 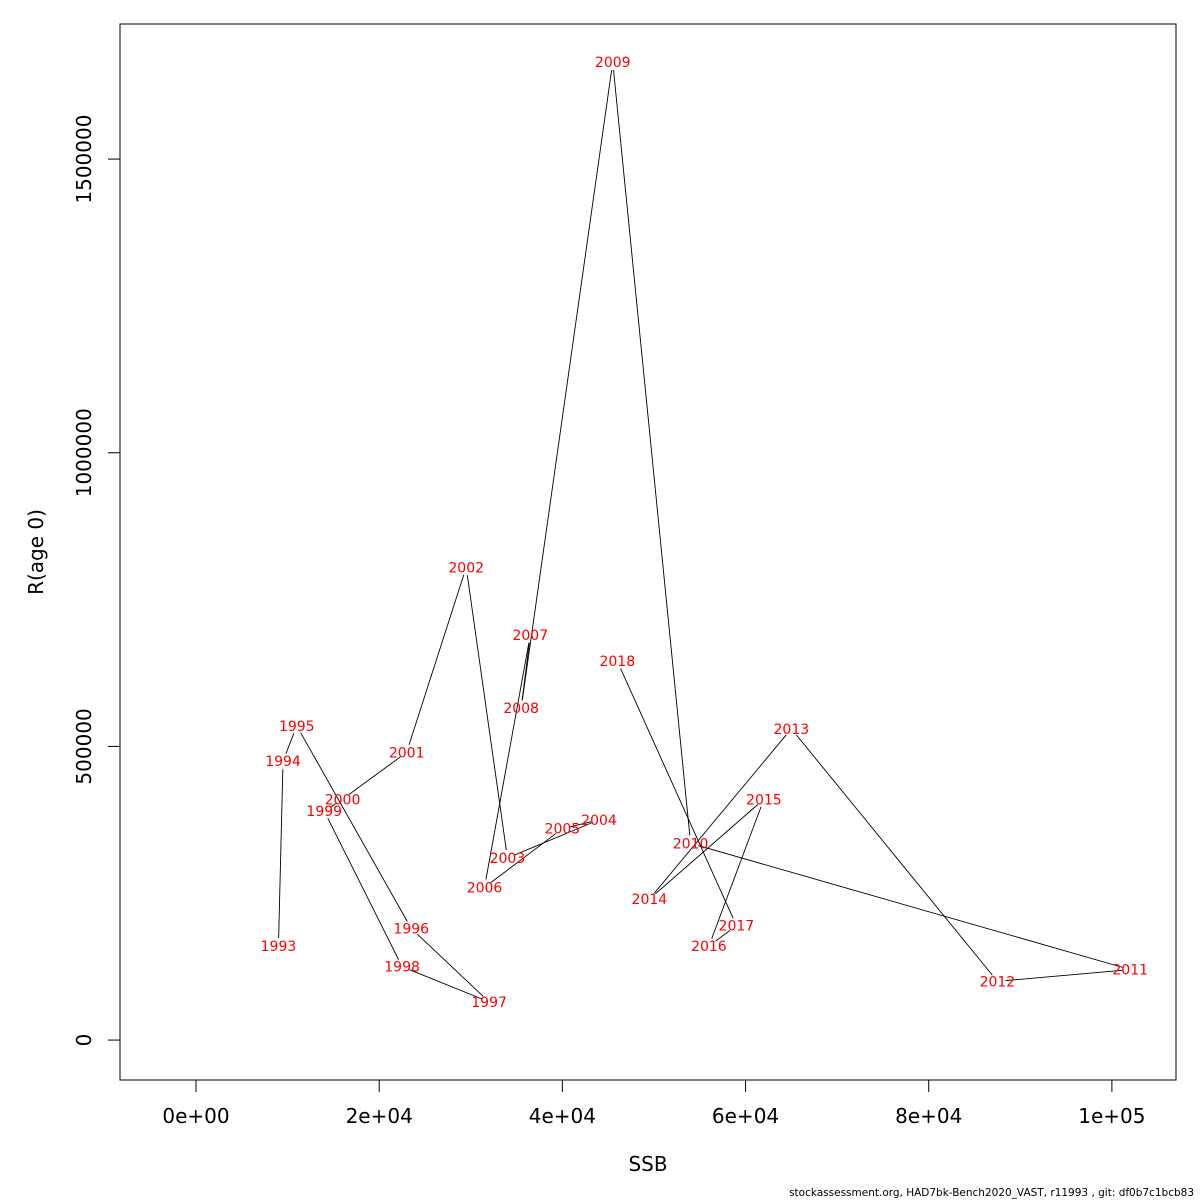 What do you see at coordinates (195, 1116) in the screenshot?
I see `x-tick-label: 0e+00` at bounding box center [195, 1116].